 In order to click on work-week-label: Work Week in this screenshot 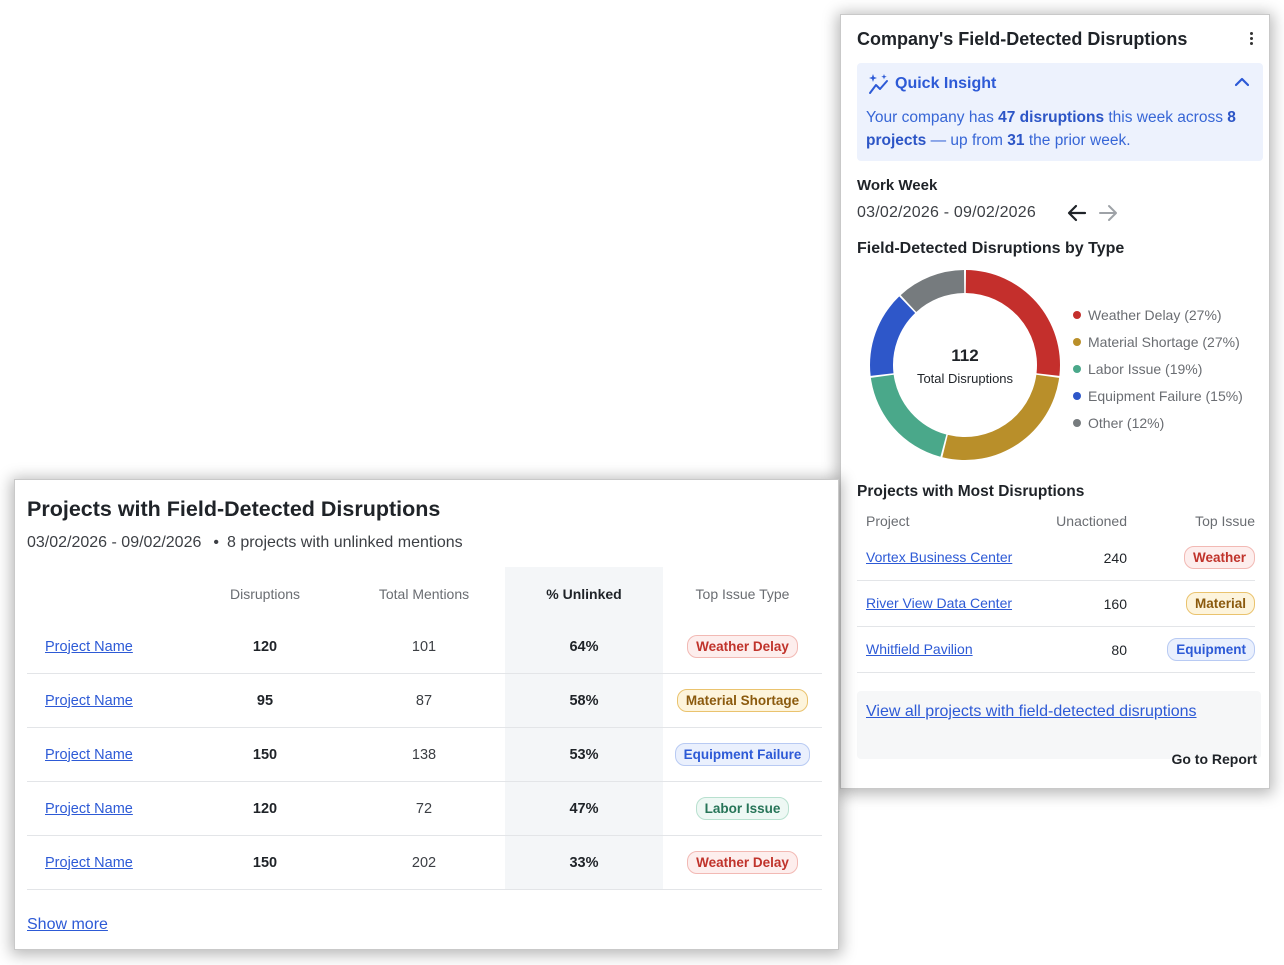, I will do `click(897, 185)`.